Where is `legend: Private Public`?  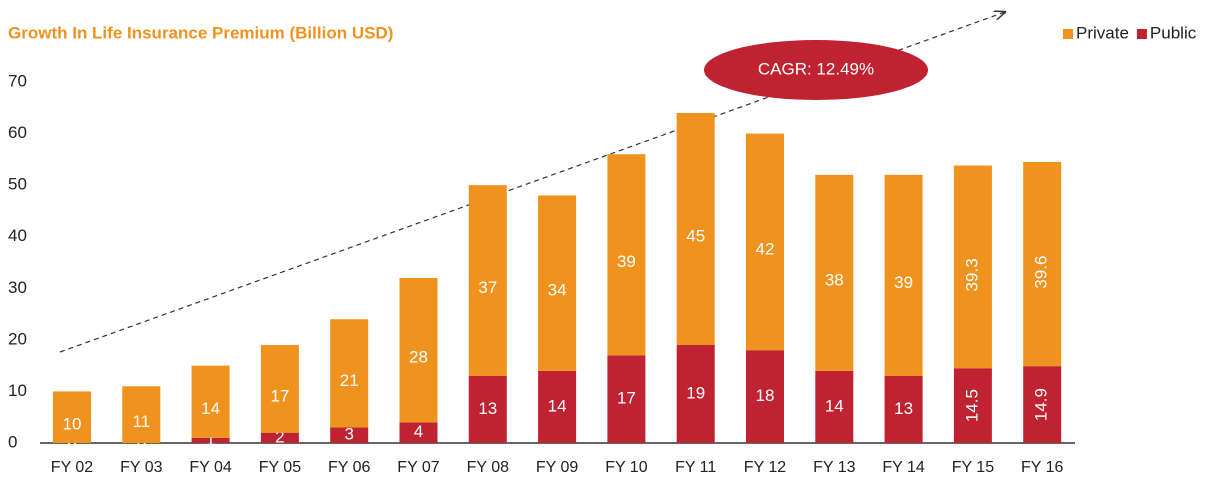
legend: Private Public is located at coordinates (1130, 32).